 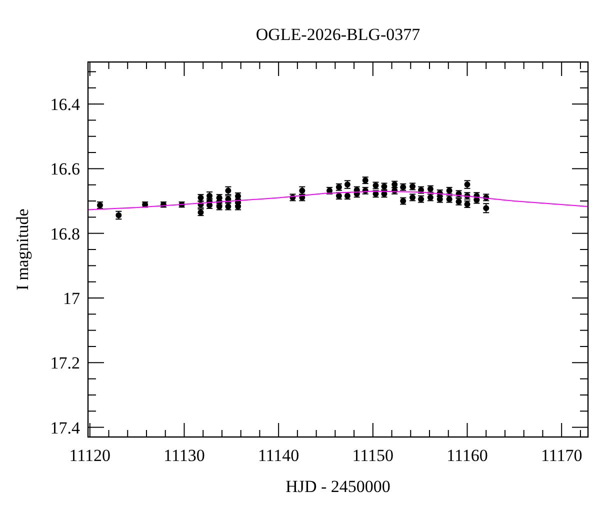 I want to click on y-tick-label: 17, so click(x=71, y=298).